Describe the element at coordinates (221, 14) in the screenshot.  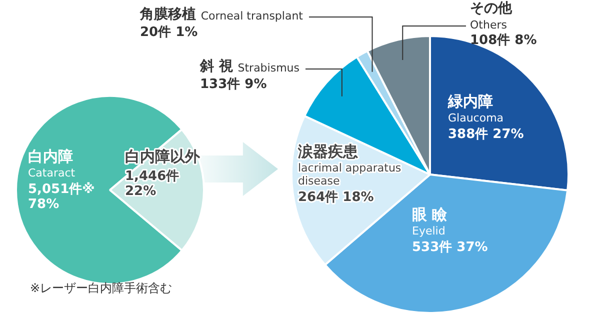
I see `slice-label: 角膜移植 Corneal transplant` at that location.